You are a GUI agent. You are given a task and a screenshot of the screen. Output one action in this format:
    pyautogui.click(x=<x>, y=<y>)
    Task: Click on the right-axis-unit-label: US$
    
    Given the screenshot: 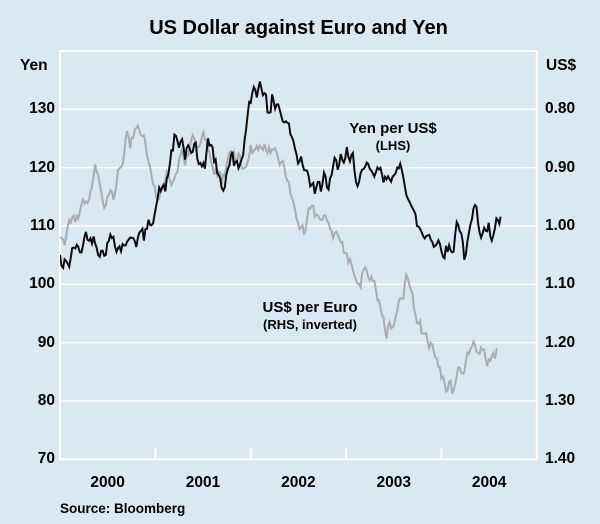 What is the action you would take?
    pyautogui.click(x=561, y=65)
    